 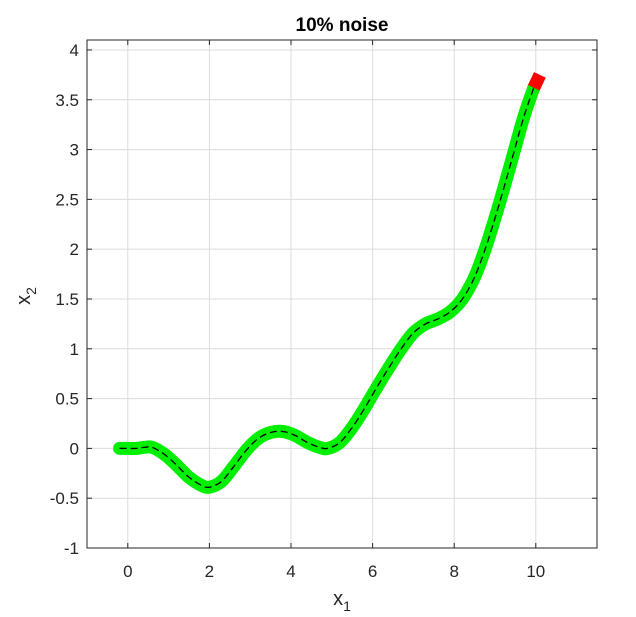 I want to click on x-tick-label: 0, so click(x=127, y=571).